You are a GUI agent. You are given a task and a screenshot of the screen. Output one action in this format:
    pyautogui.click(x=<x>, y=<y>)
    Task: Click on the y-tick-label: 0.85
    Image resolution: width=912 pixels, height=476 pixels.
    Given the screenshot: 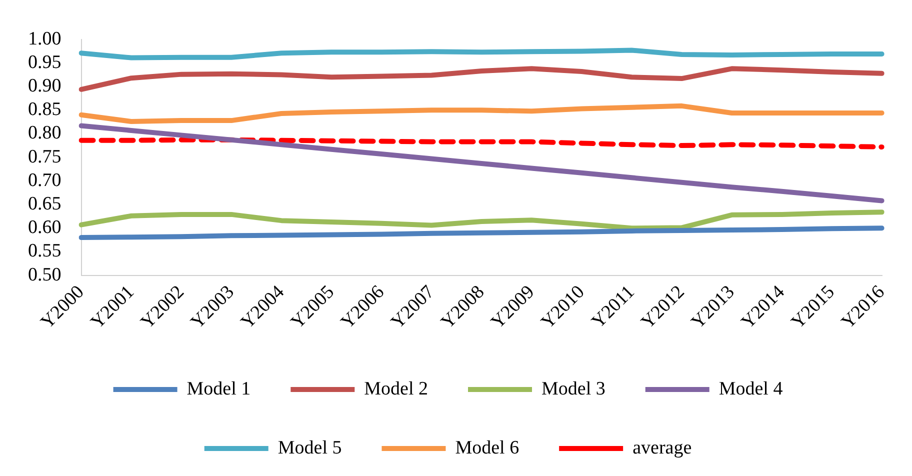 What is the action you would take?
    pyautogui.click(x=45, y=109)
    